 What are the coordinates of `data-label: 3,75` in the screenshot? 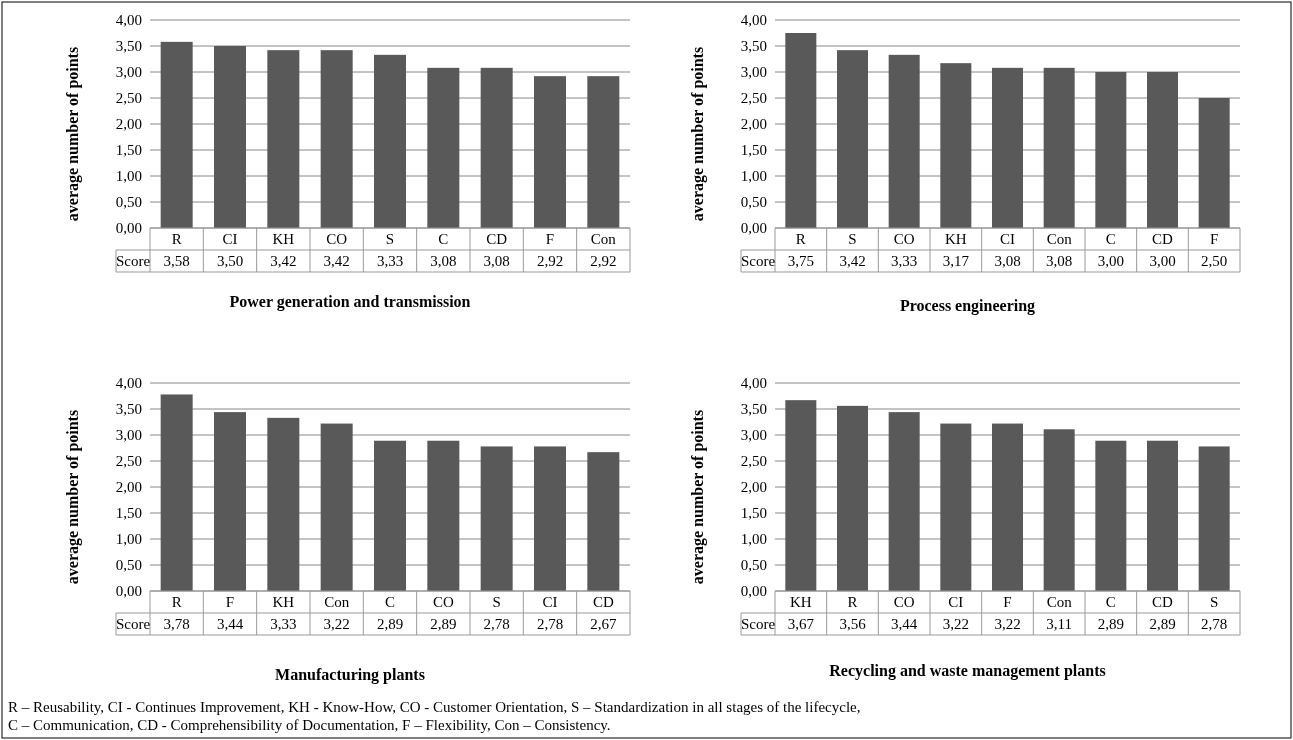 It's located at (800, 261).